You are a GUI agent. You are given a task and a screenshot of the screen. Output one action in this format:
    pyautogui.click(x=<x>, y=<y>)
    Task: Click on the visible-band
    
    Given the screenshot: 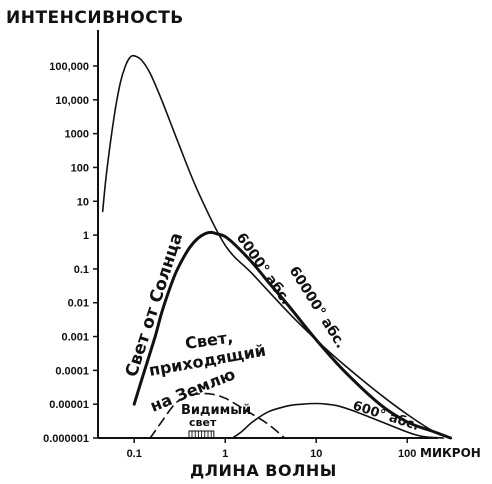 What is the action you would take?
    pyautogui.click(x=201, y=434)
    